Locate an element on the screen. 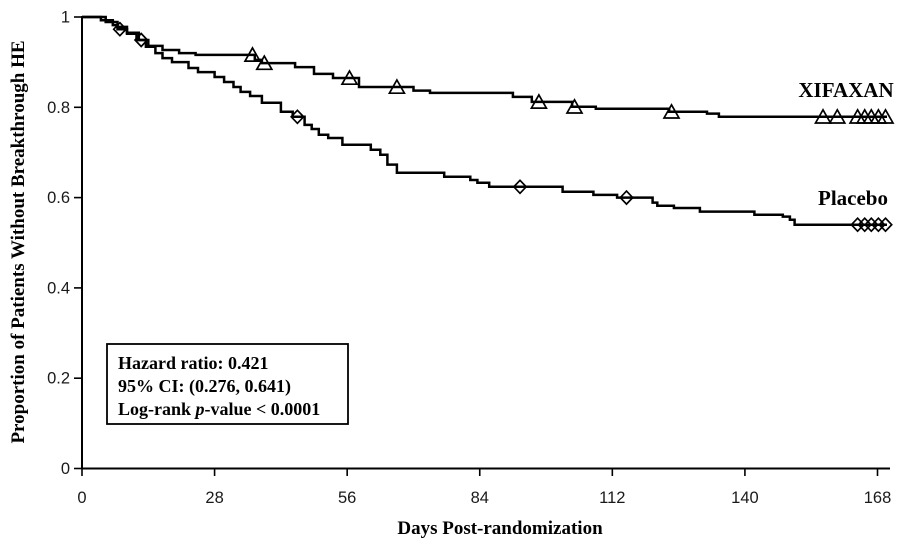 This screenshot has height=545, width=905. series-label-placebo: Placebo is located at coordinates (853, 198).